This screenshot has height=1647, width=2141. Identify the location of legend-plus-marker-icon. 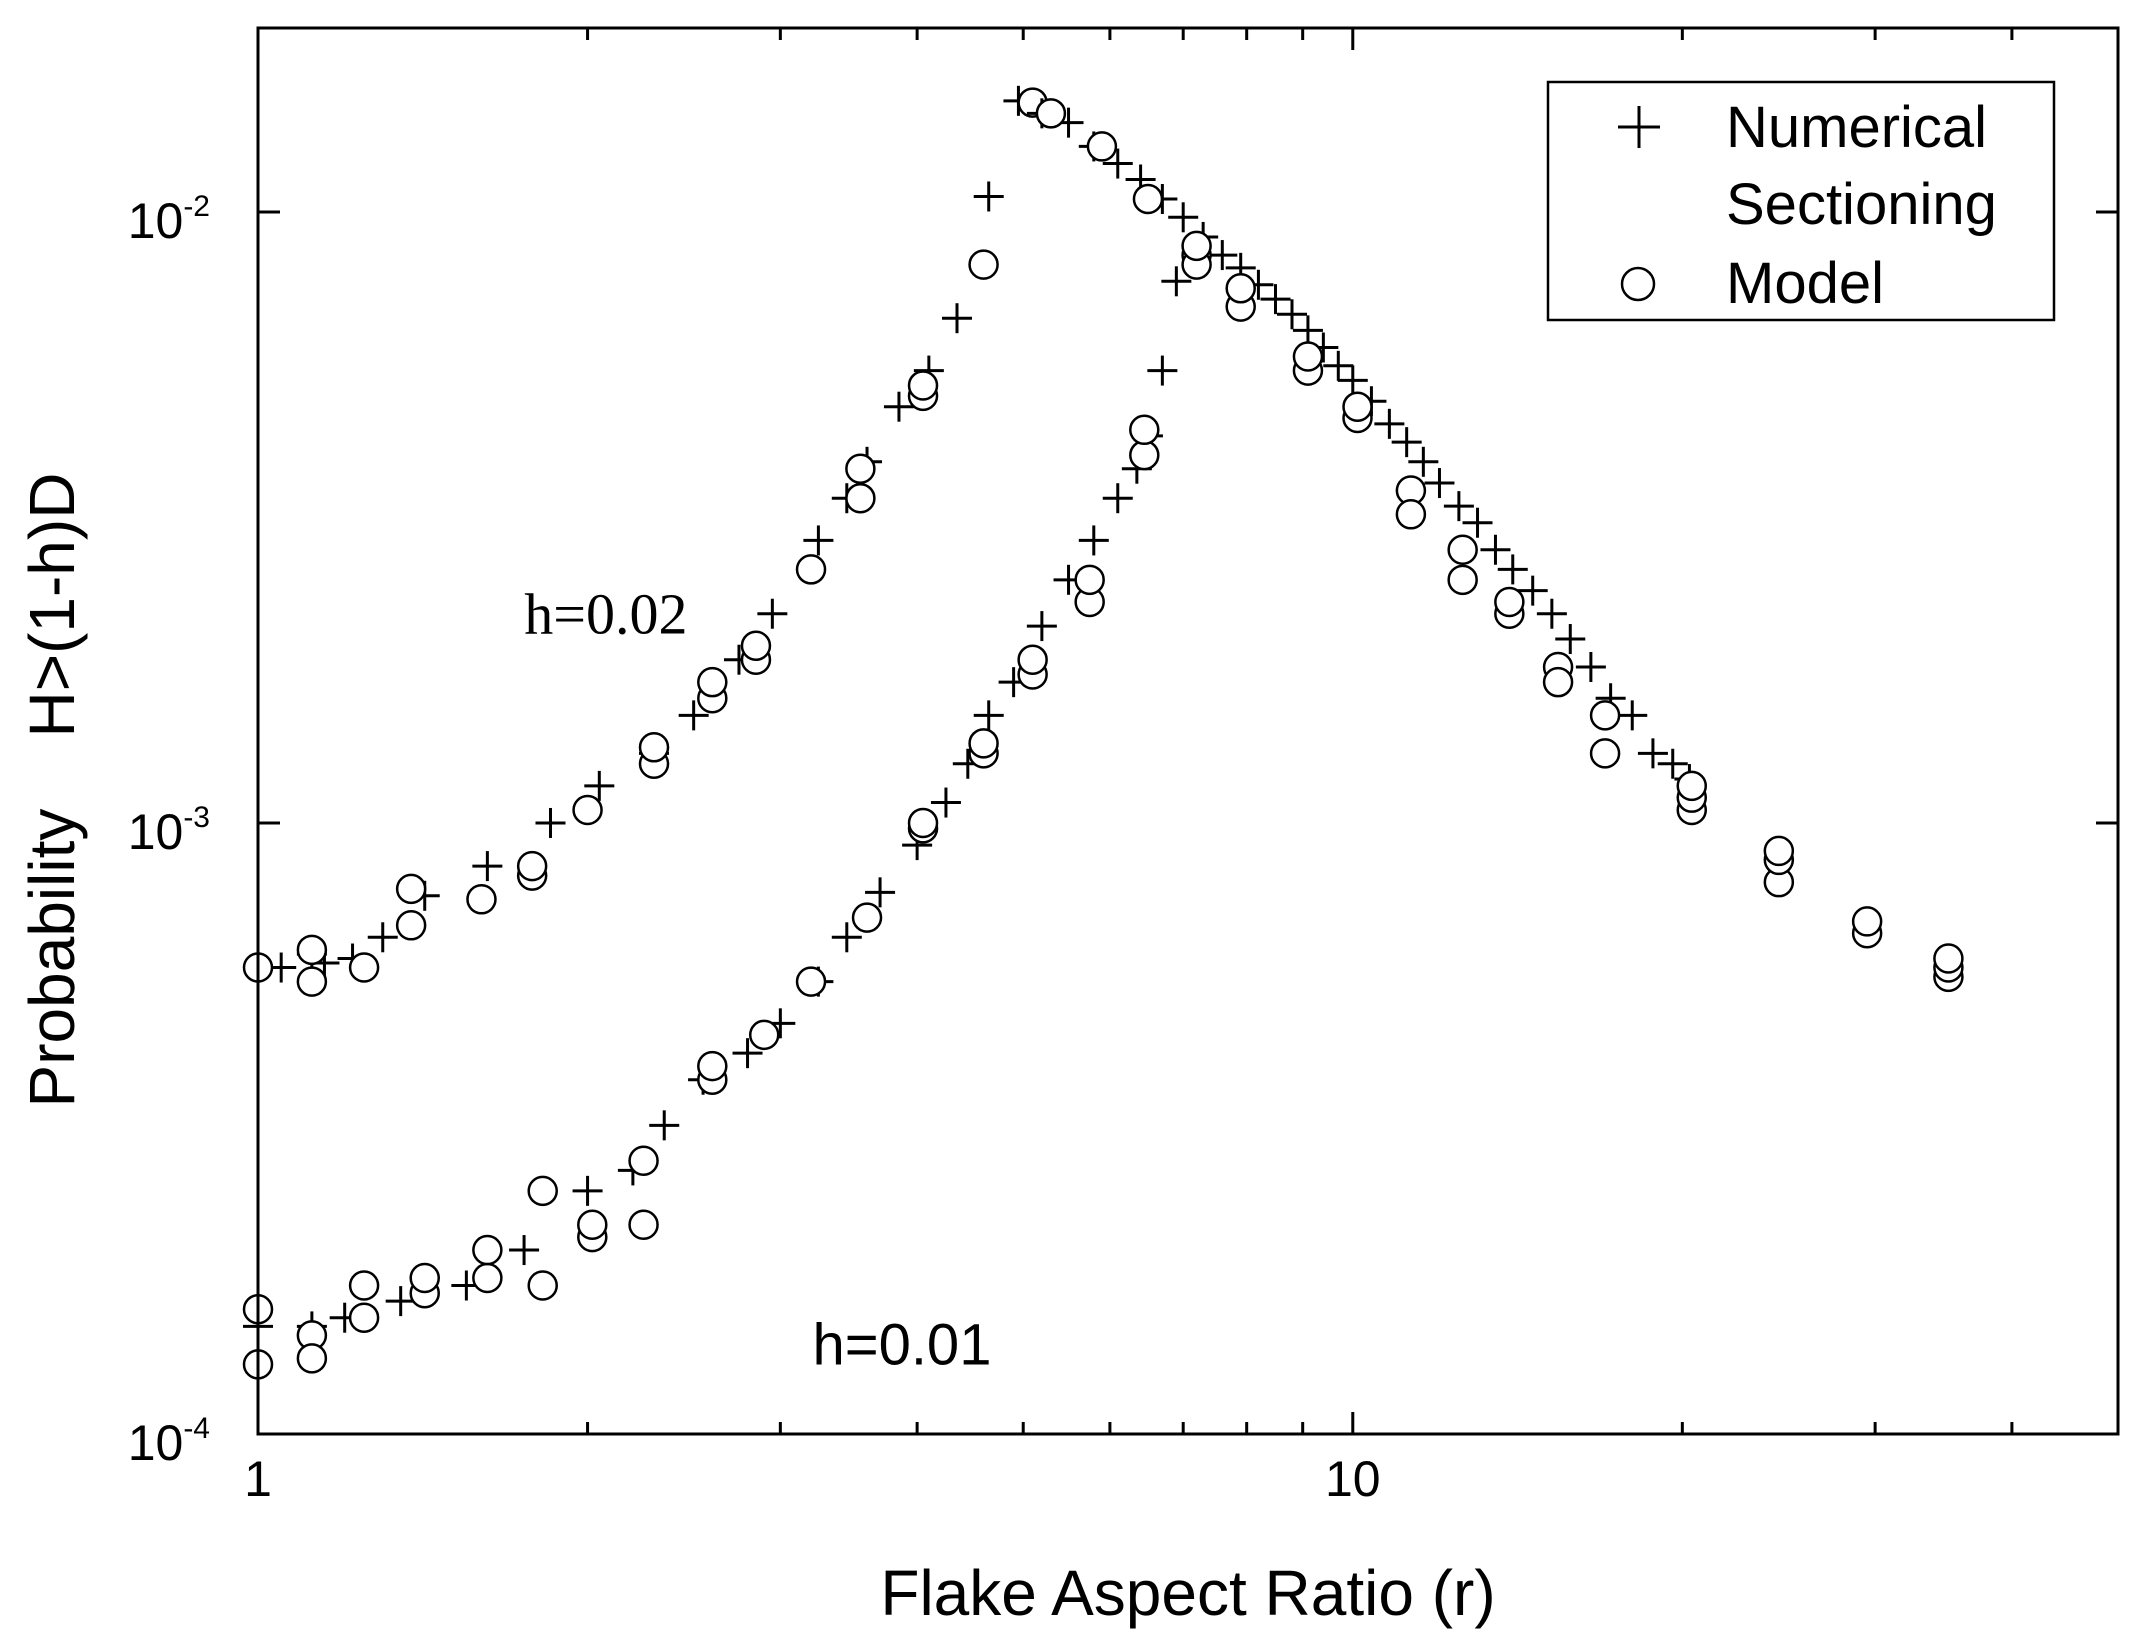
(1639, 127).